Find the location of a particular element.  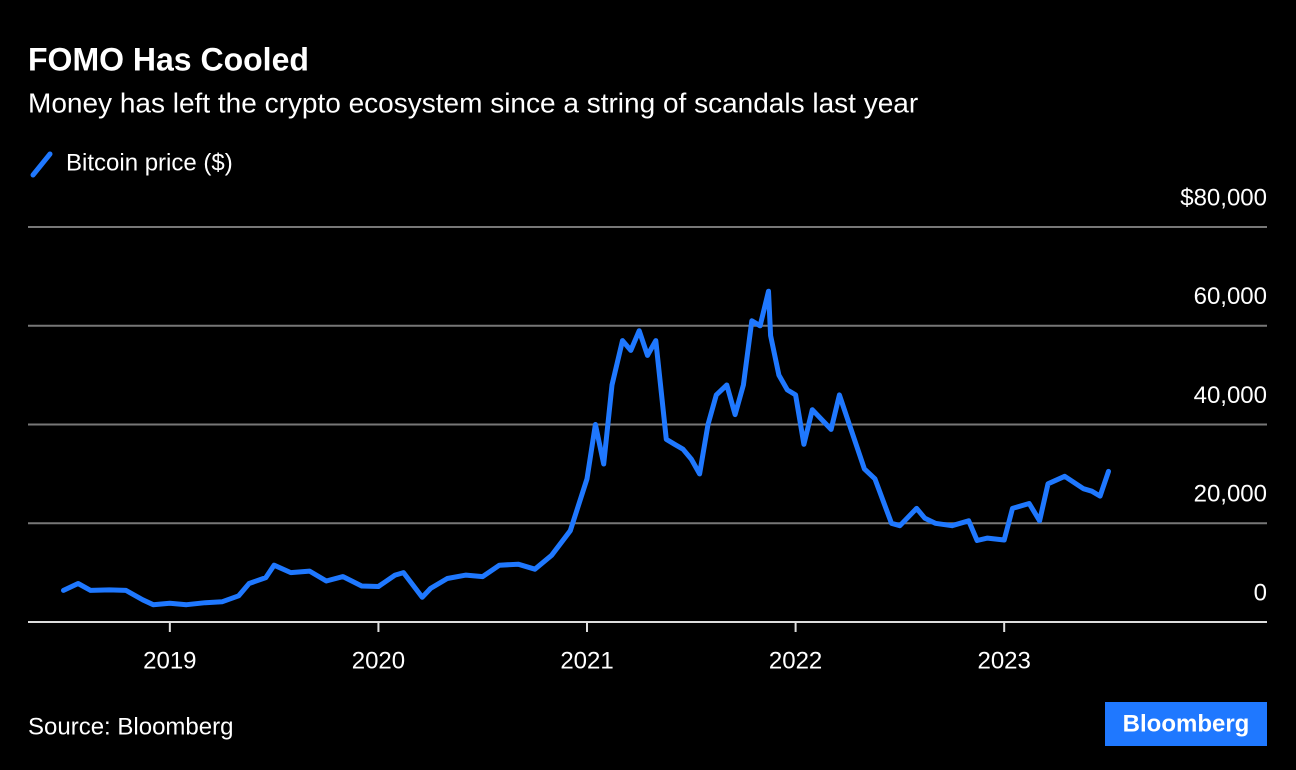

y-tick-label: 60,000 is located at coordinates (1230, 296).